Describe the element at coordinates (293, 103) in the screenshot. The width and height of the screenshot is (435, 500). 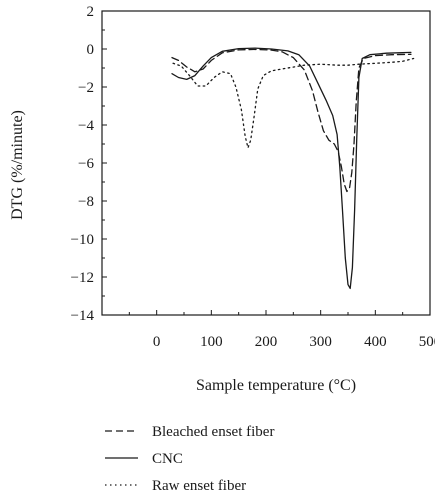
I see `series-line-raw-enset-fiber` at that location.